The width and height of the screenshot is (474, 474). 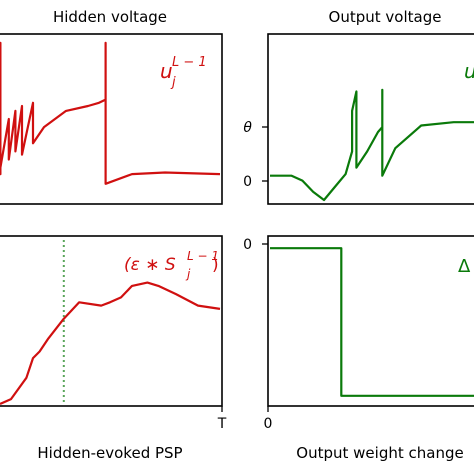 I want to click on ytick-label-theta: θ, so click(x=247, y=128).